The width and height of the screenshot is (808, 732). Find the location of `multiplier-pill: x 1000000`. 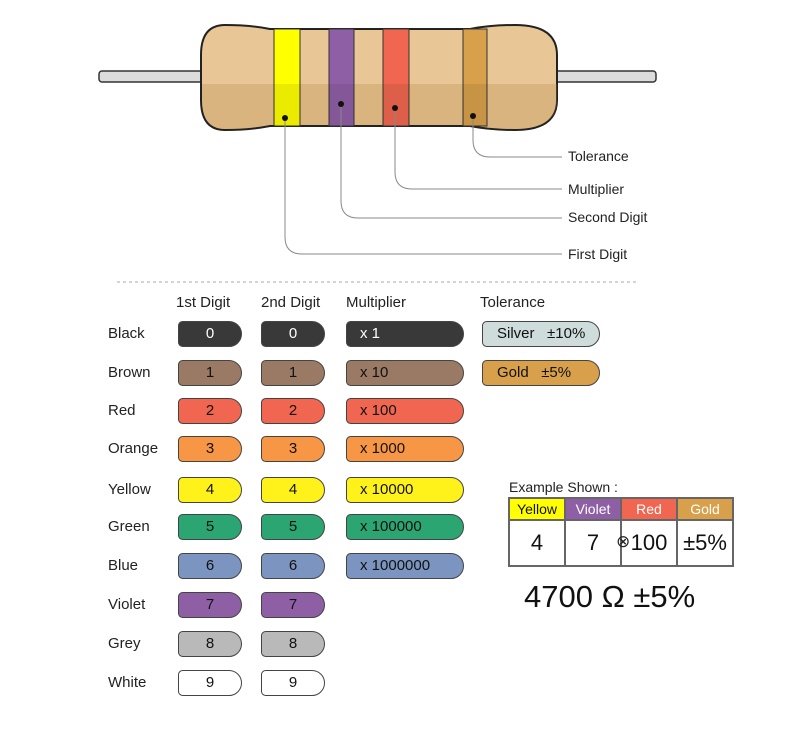

multiplier-pill: x 1000000 is located at coordinates (405, 566).